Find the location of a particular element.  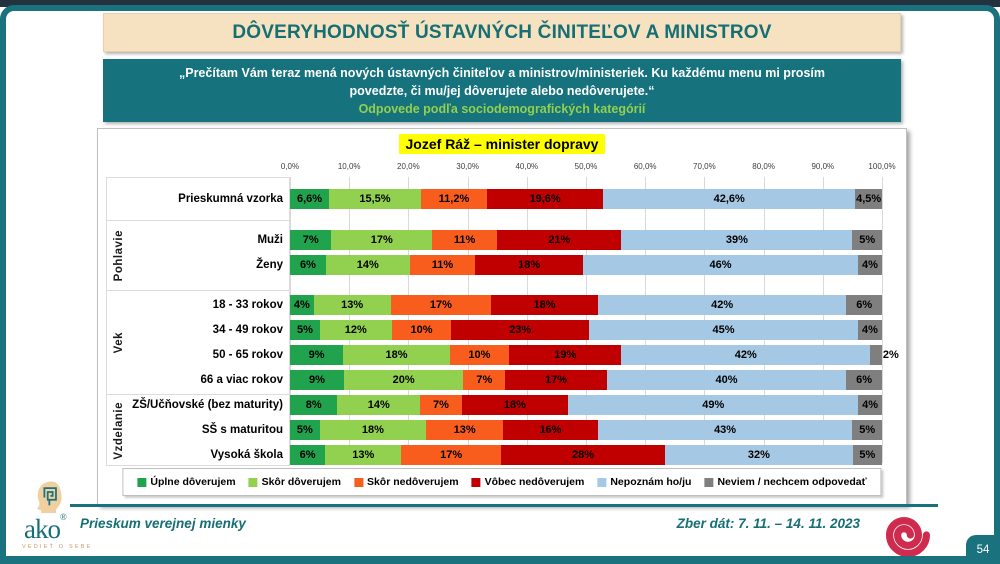

bar-segment: 19,6% is located at coordinates (545, 199).